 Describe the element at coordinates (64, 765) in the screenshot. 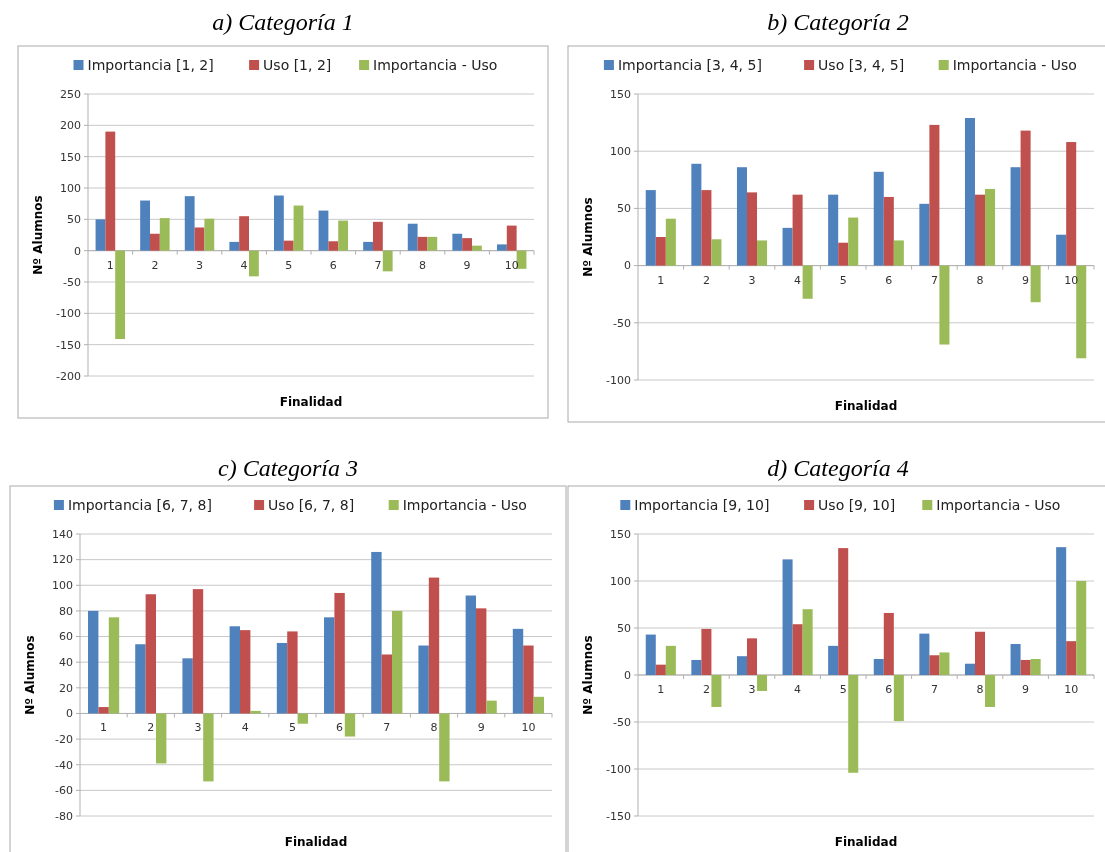

I see `y-tick-label: -40` at that location.